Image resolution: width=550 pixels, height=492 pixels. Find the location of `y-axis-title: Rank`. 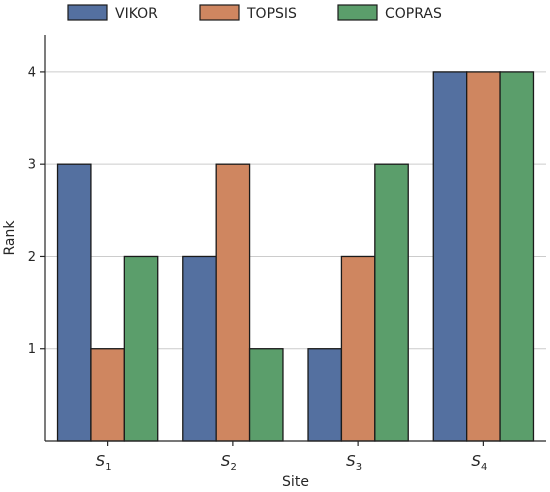

y-axis-title: Rank is located at coordinates (10, 238).